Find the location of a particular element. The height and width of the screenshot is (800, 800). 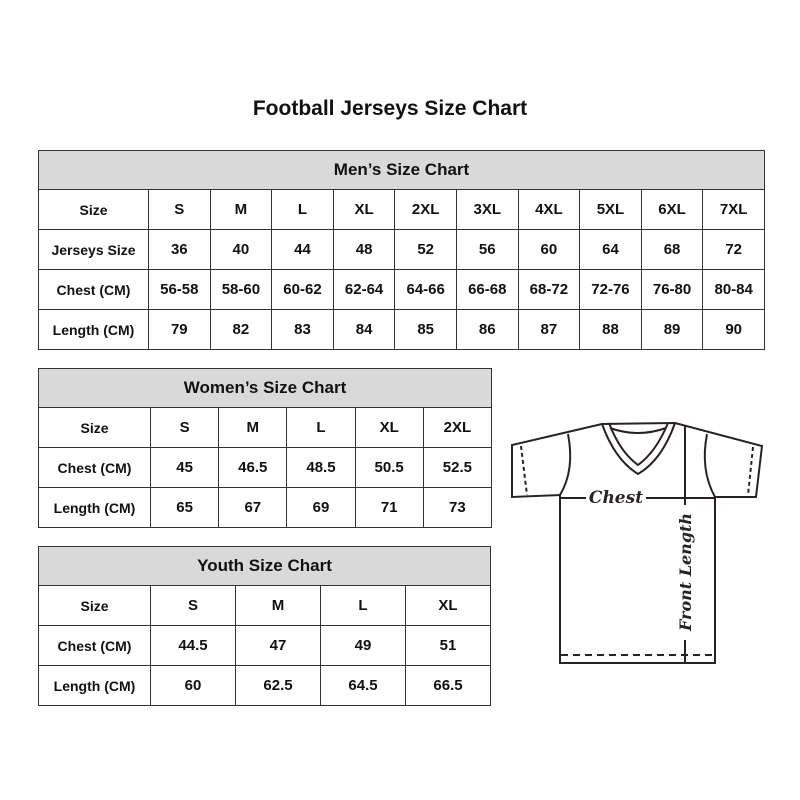

table-cell: 90 is located at coordinates (733, 329).